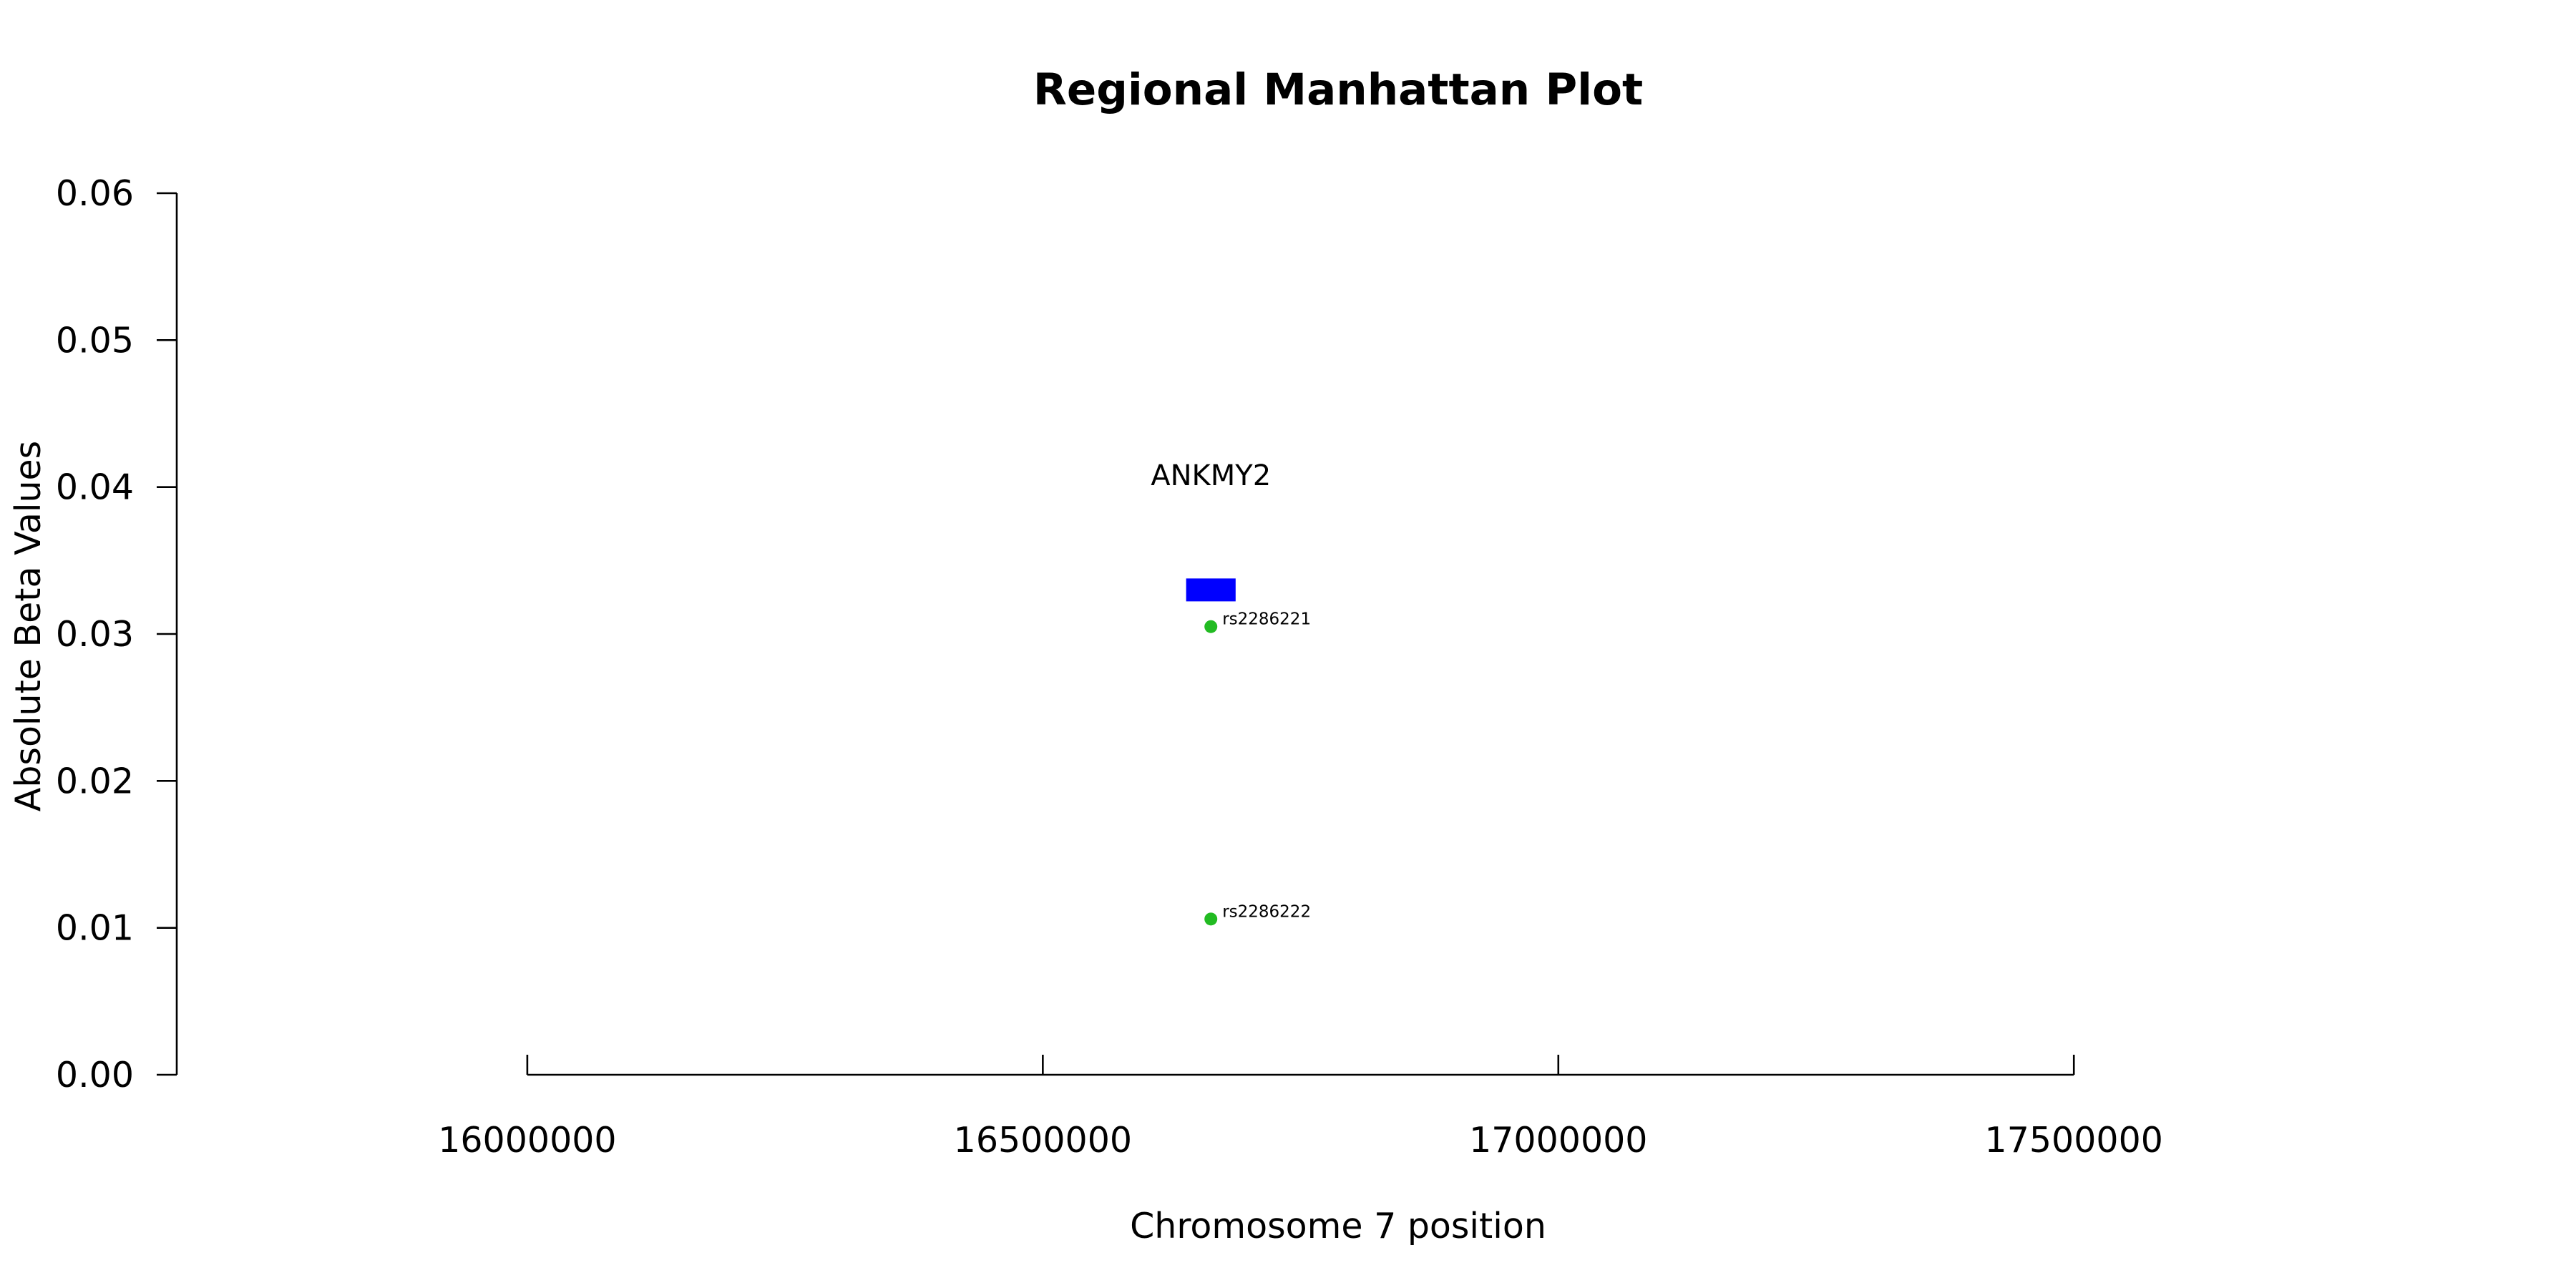 The height and width of the screenshot is (1288, 2576). I want to click on x-tick-label: 17500000, so click(2074, 1140).